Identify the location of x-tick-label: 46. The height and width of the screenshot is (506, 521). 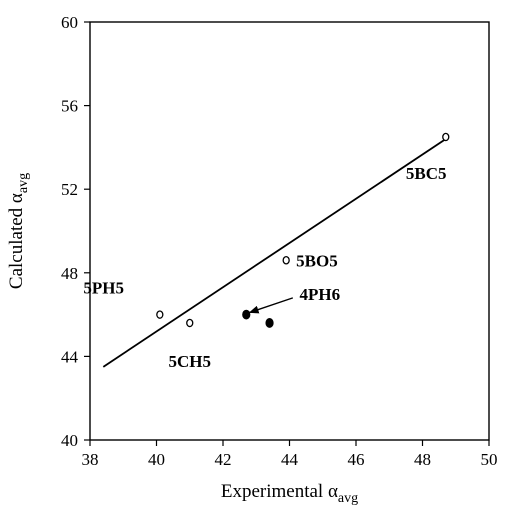
(356, 459).